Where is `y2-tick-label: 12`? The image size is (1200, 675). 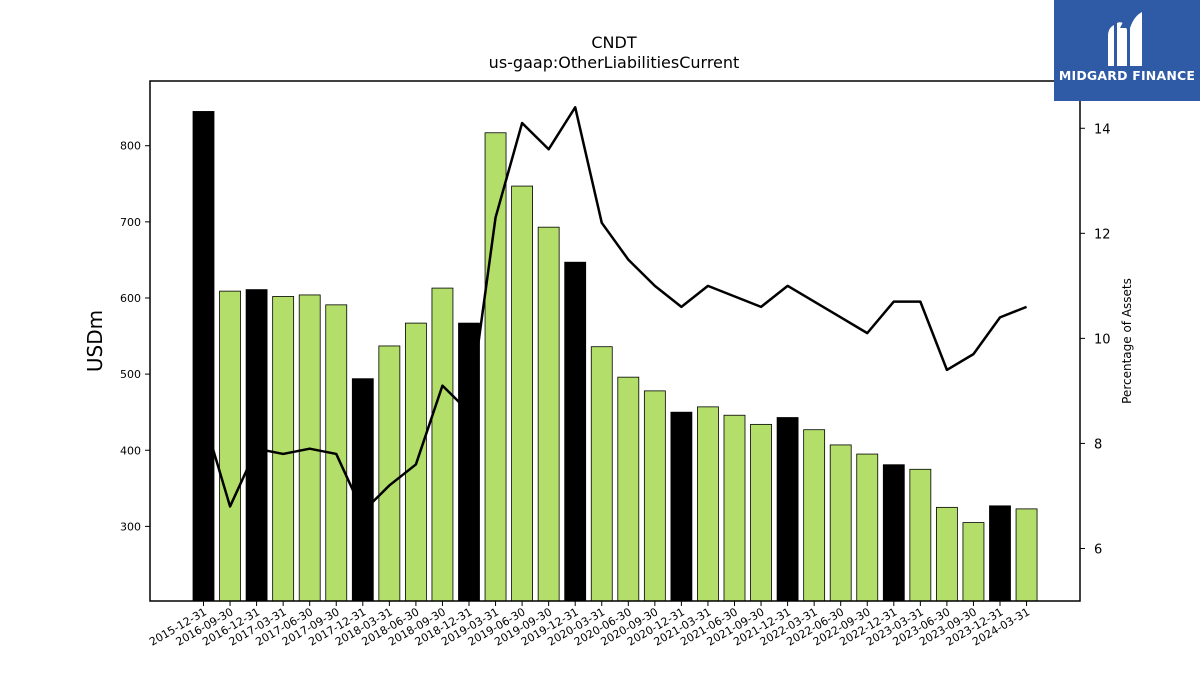 y2-tick-label: 12 is located at coordinates (1102, 234).